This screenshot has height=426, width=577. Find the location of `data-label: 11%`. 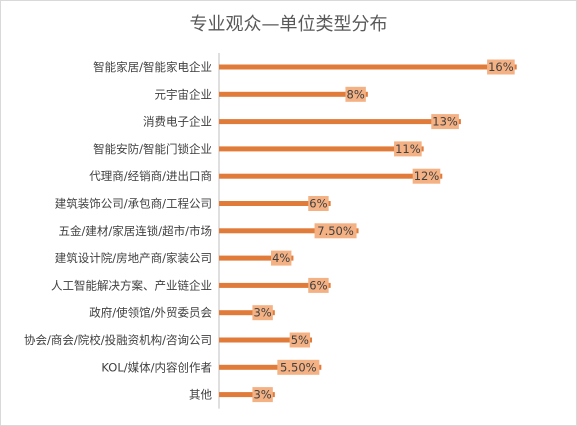

data-label: 11% is located at coordinates (408, 149).